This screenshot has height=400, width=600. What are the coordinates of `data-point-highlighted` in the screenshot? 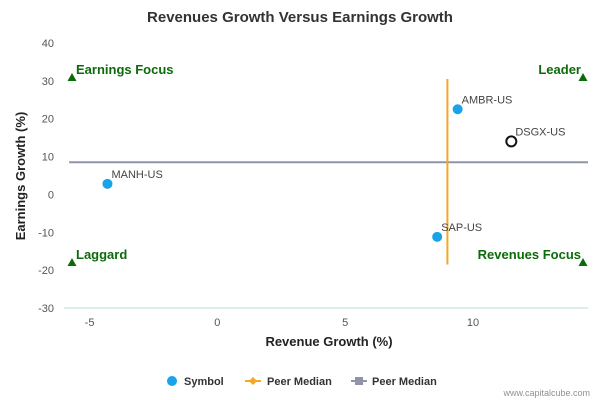 It's located at (511, 141).